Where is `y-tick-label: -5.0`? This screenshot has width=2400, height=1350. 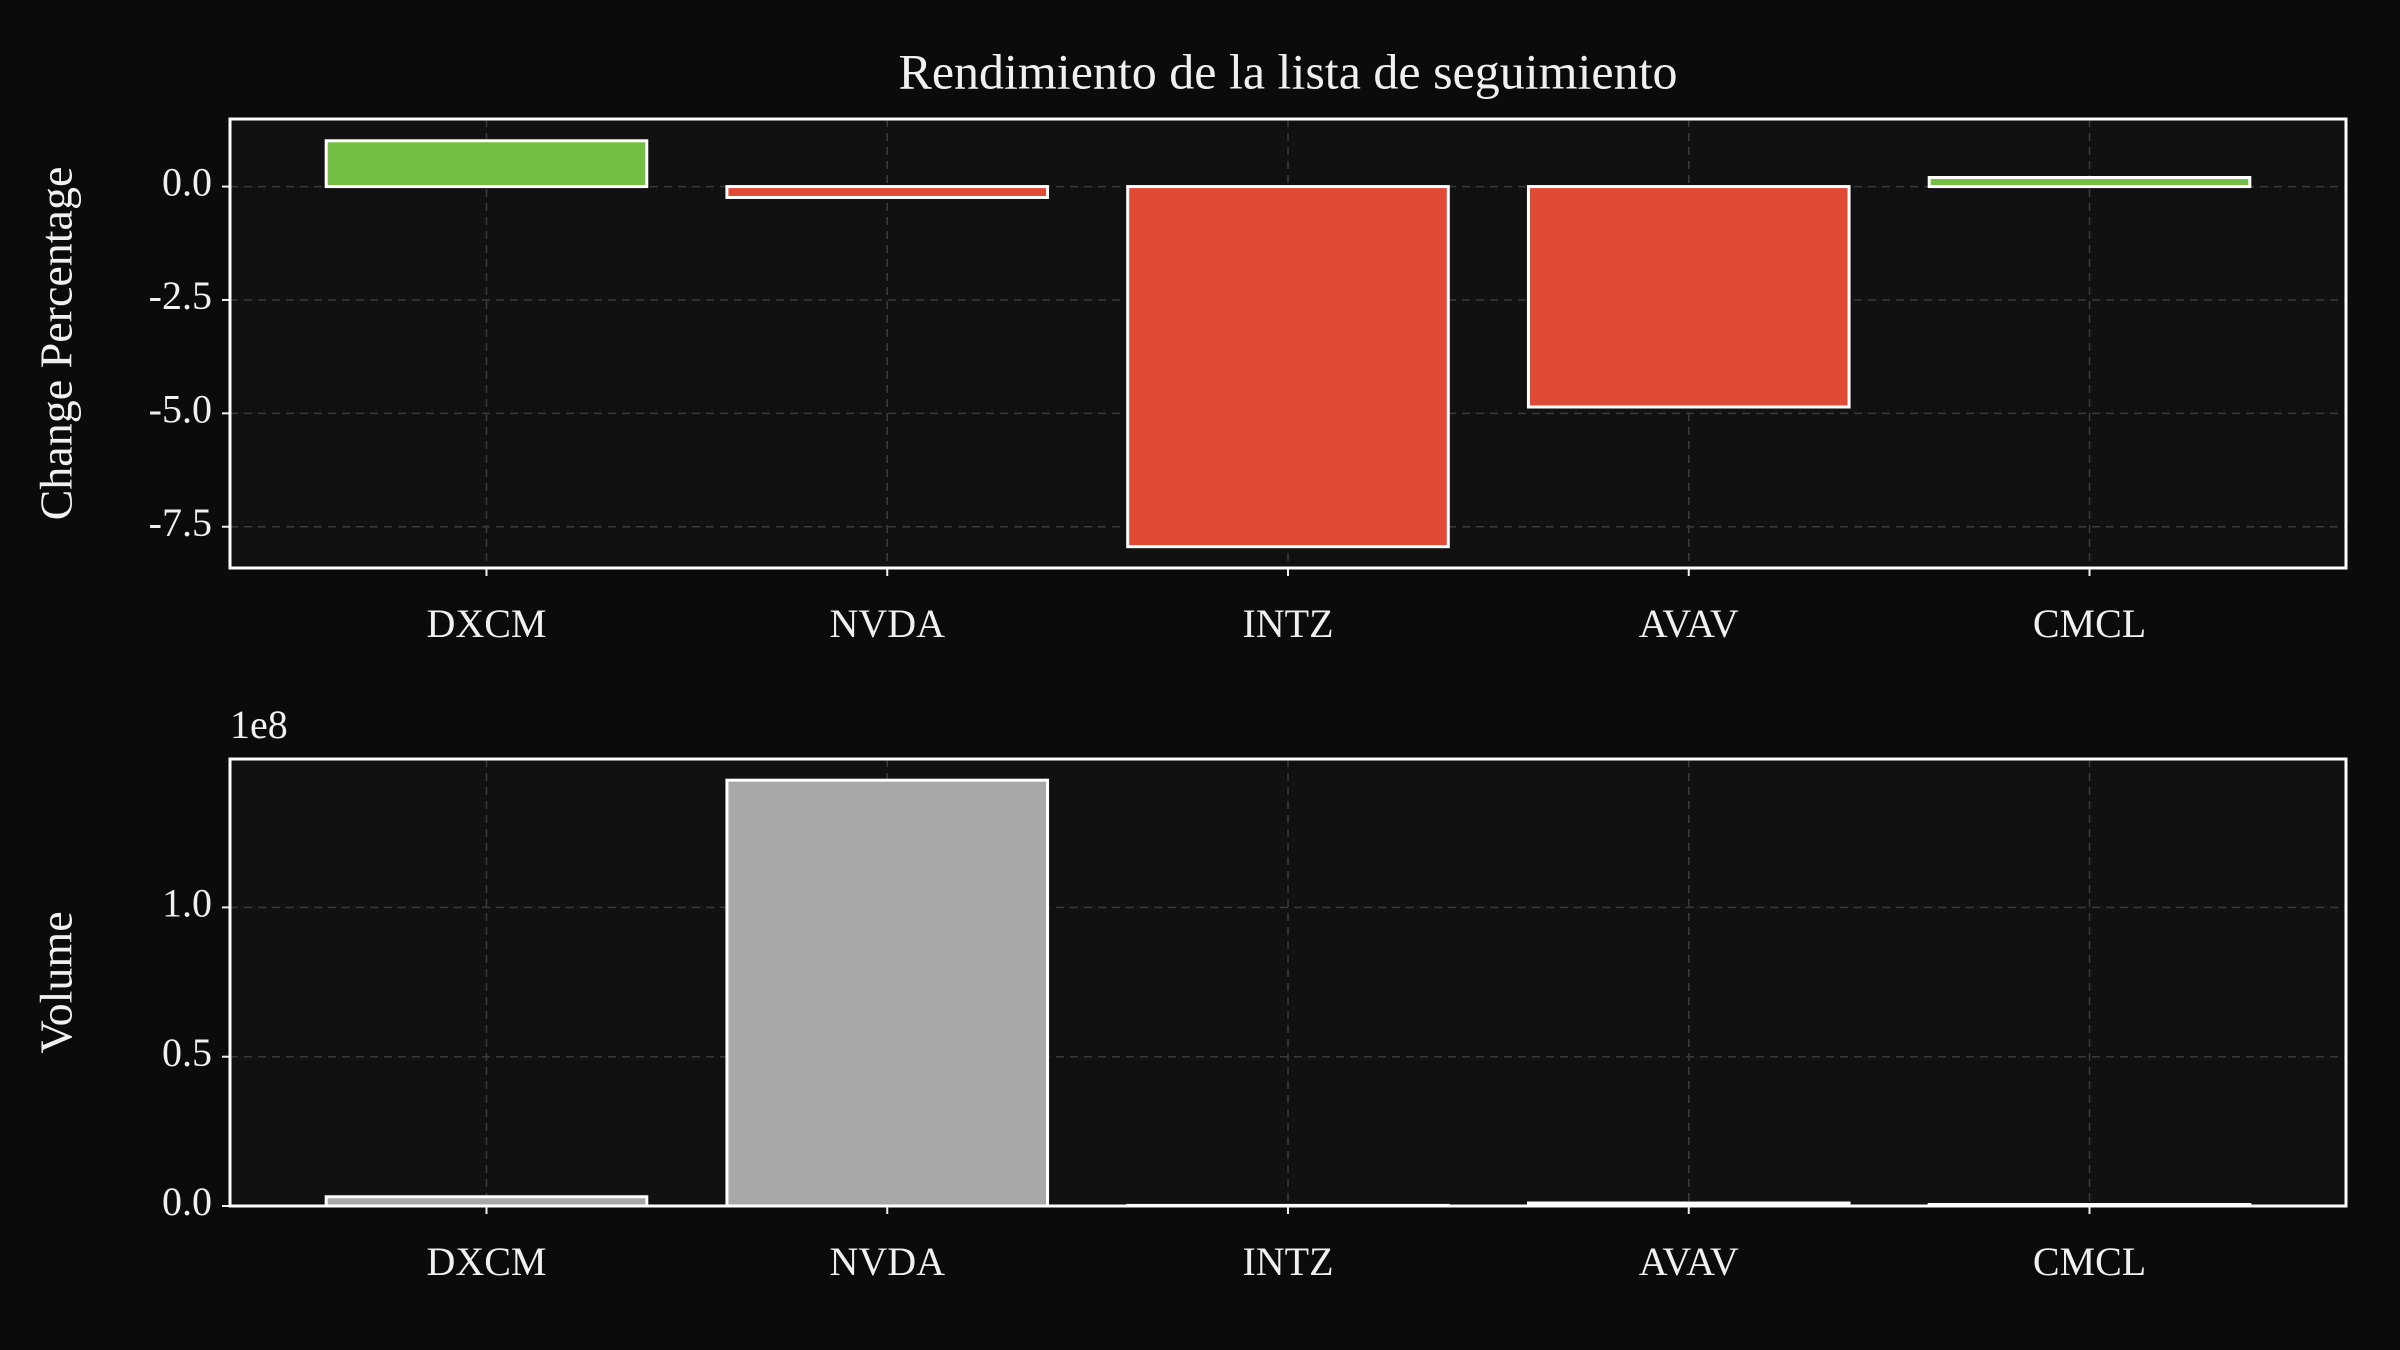 y-tick-label: -5.0 is located at coordinates (180, 409).